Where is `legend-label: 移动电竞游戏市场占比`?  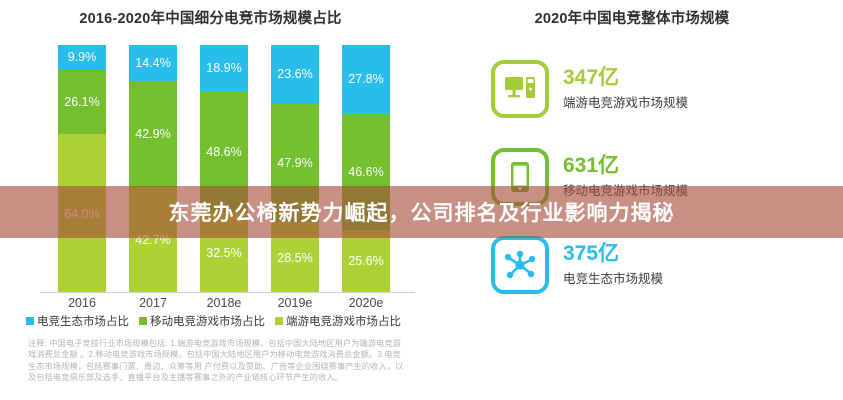 legend-label: 移动电竞游戏市场占比 is located at coordinates (207, 322).